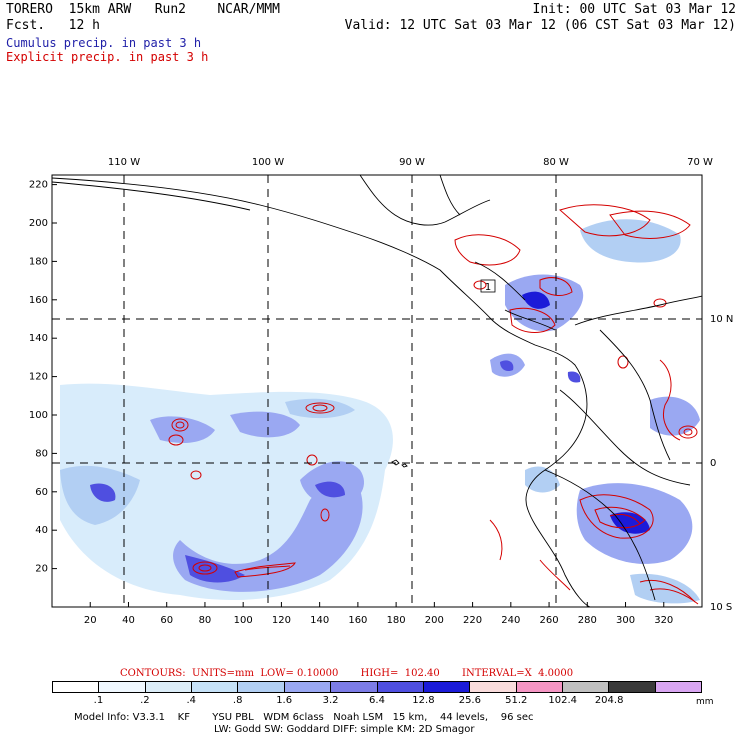 This screenshot has height=740, width=740. Describe the element at coordinates (630, 523) in the screenshot. I see `precip-core-se` at that location.